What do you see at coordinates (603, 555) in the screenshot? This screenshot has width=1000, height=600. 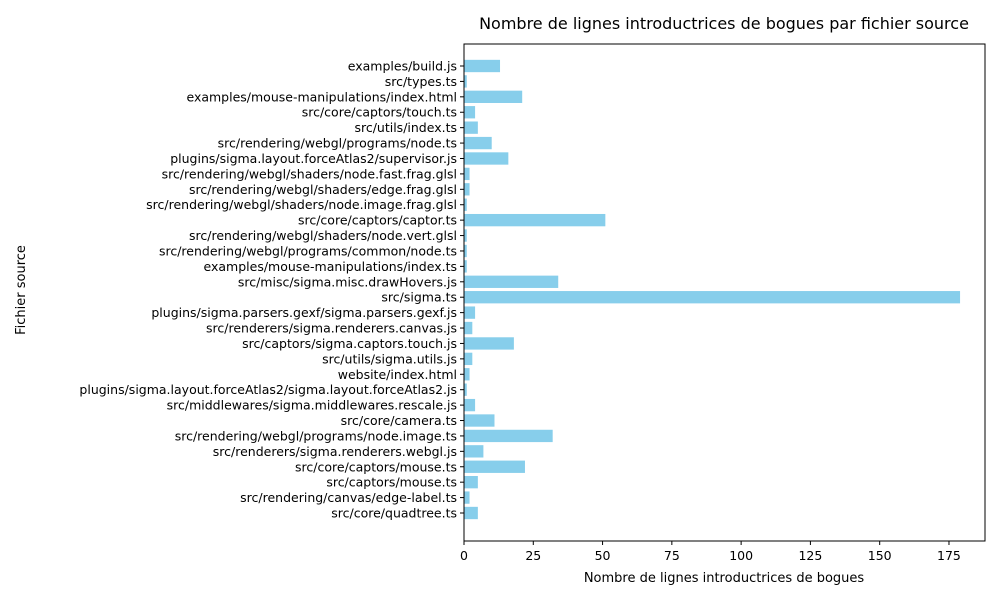 I see `x-tick-label: 50` at bounding box center [603, 555].